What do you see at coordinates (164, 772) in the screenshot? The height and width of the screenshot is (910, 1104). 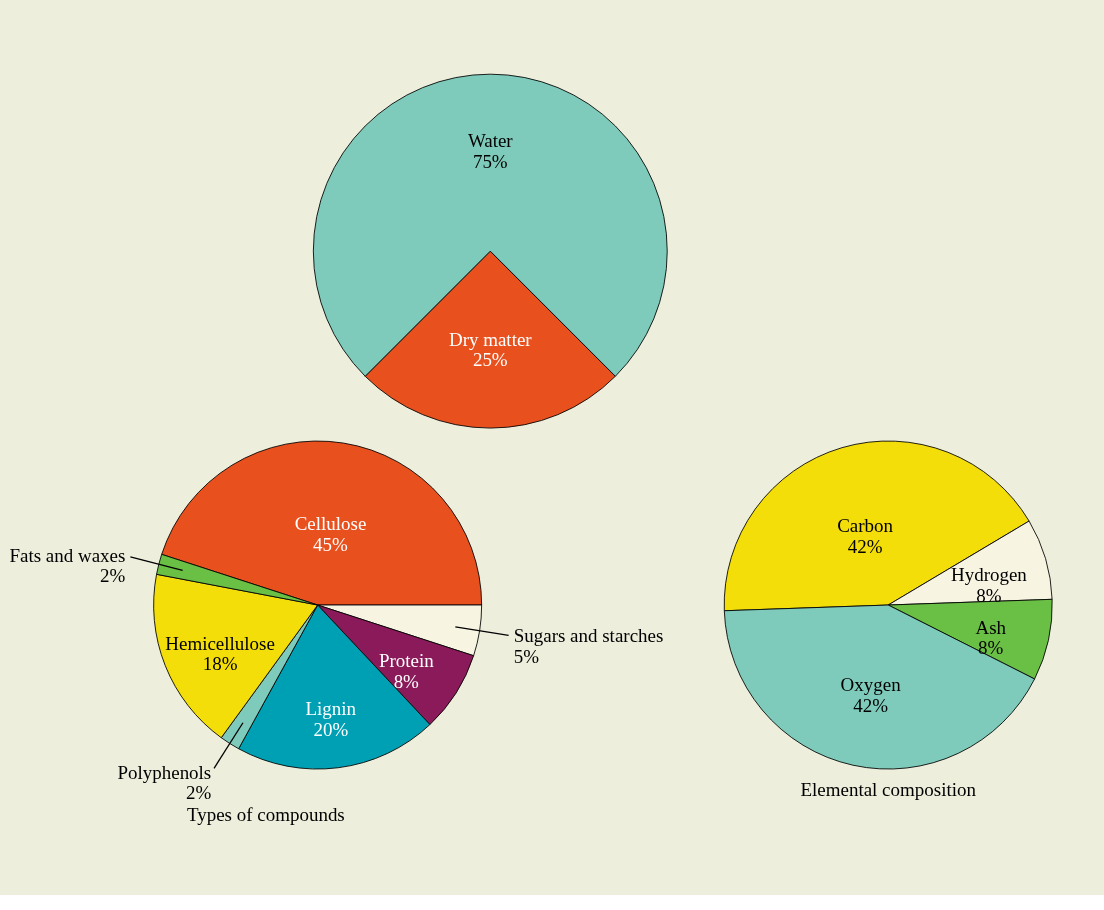 I see `slice-label: Polyphenols` at bounding box center [164, 772].